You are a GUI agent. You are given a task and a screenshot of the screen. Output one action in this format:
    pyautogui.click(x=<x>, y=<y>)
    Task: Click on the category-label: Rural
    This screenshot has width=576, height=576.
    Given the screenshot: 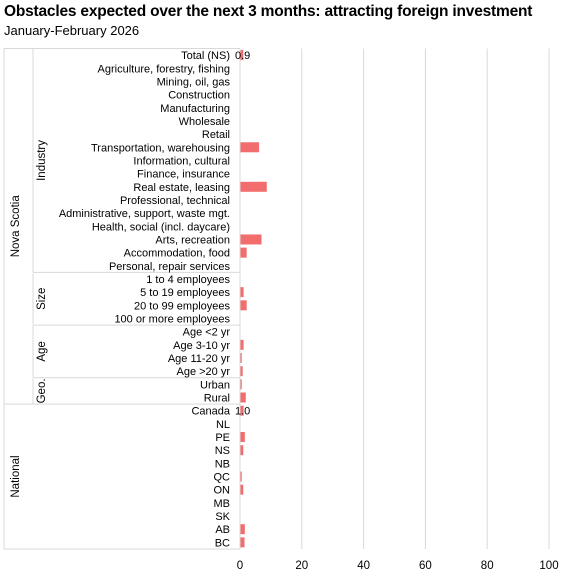 What is the action you would take?
    pyautogui.click(x=217, y=399)
    